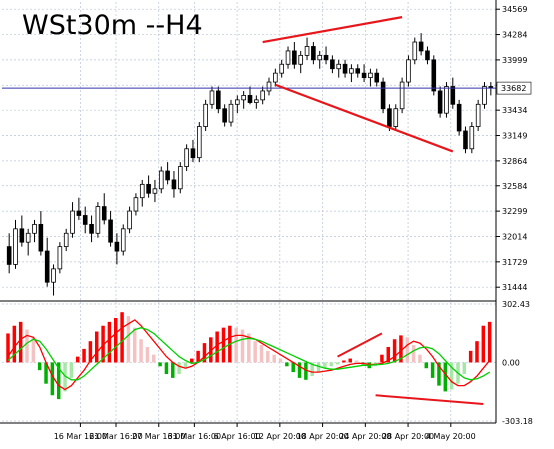 Image resolution: width=554 pixels, height=449 pixels. I want to click on current-price-label: 33682, so click(513, 88).